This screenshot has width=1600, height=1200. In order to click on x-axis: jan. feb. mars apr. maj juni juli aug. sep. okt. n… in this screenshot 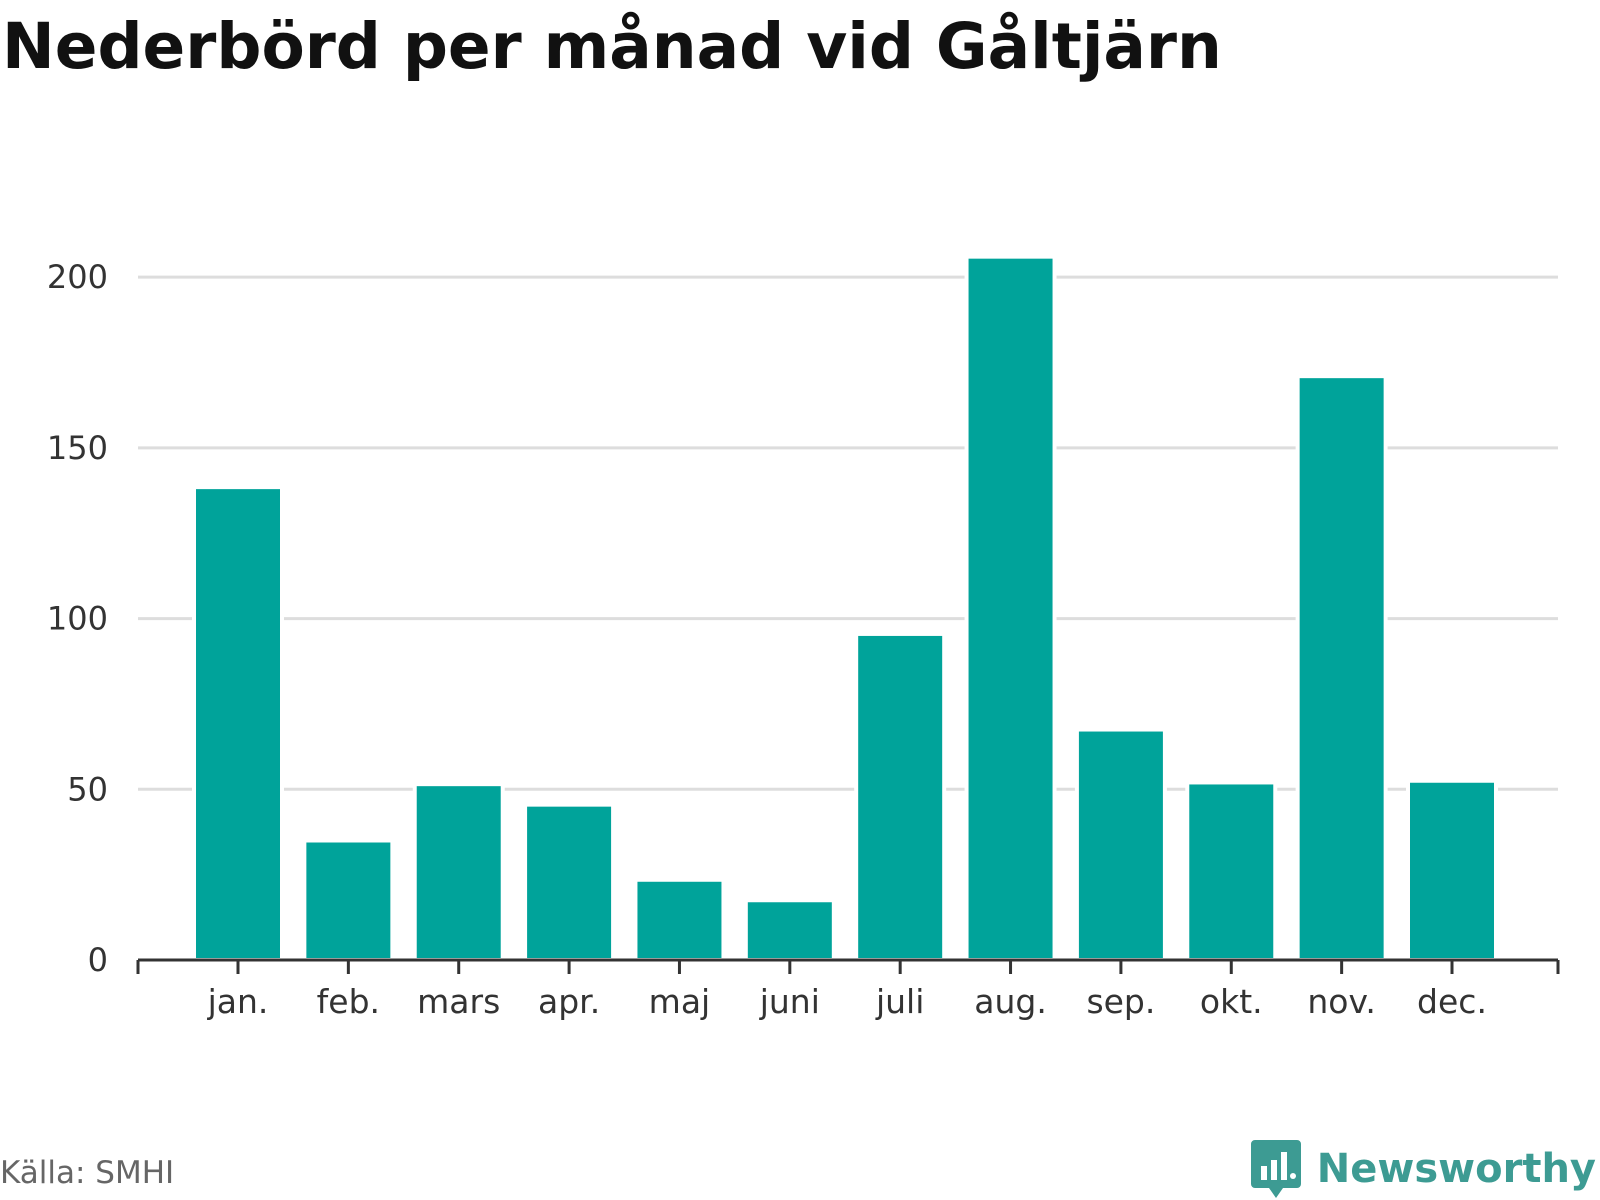, I will do `click(848, 989)`.